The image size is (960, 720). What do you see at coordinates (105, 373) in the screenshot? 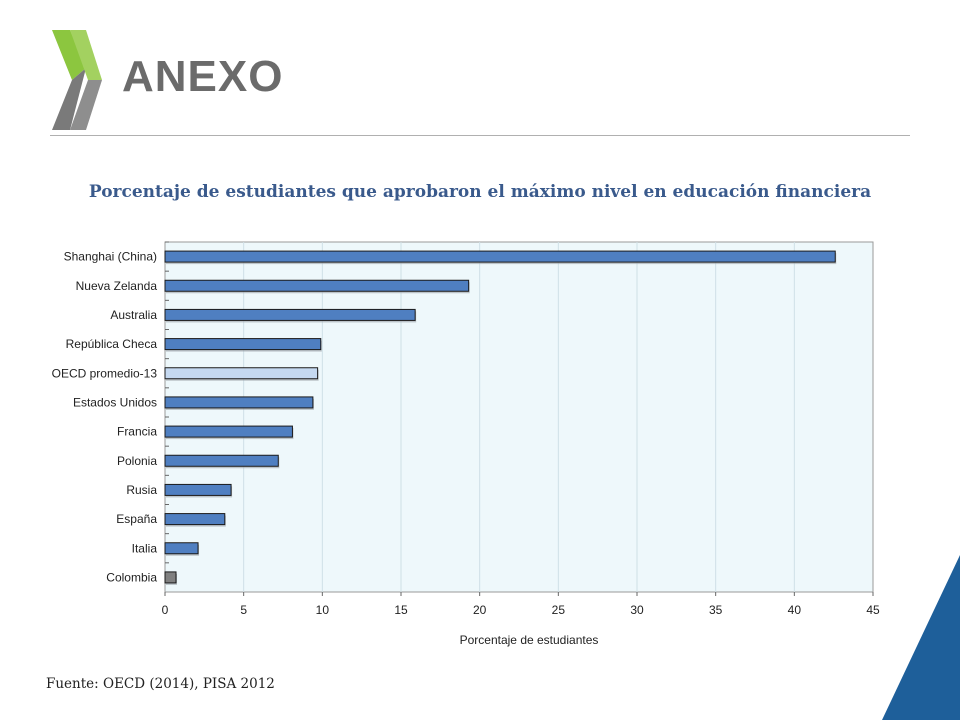
I see `category-label: OECD promedio-13` at bounding box center [105, 373].